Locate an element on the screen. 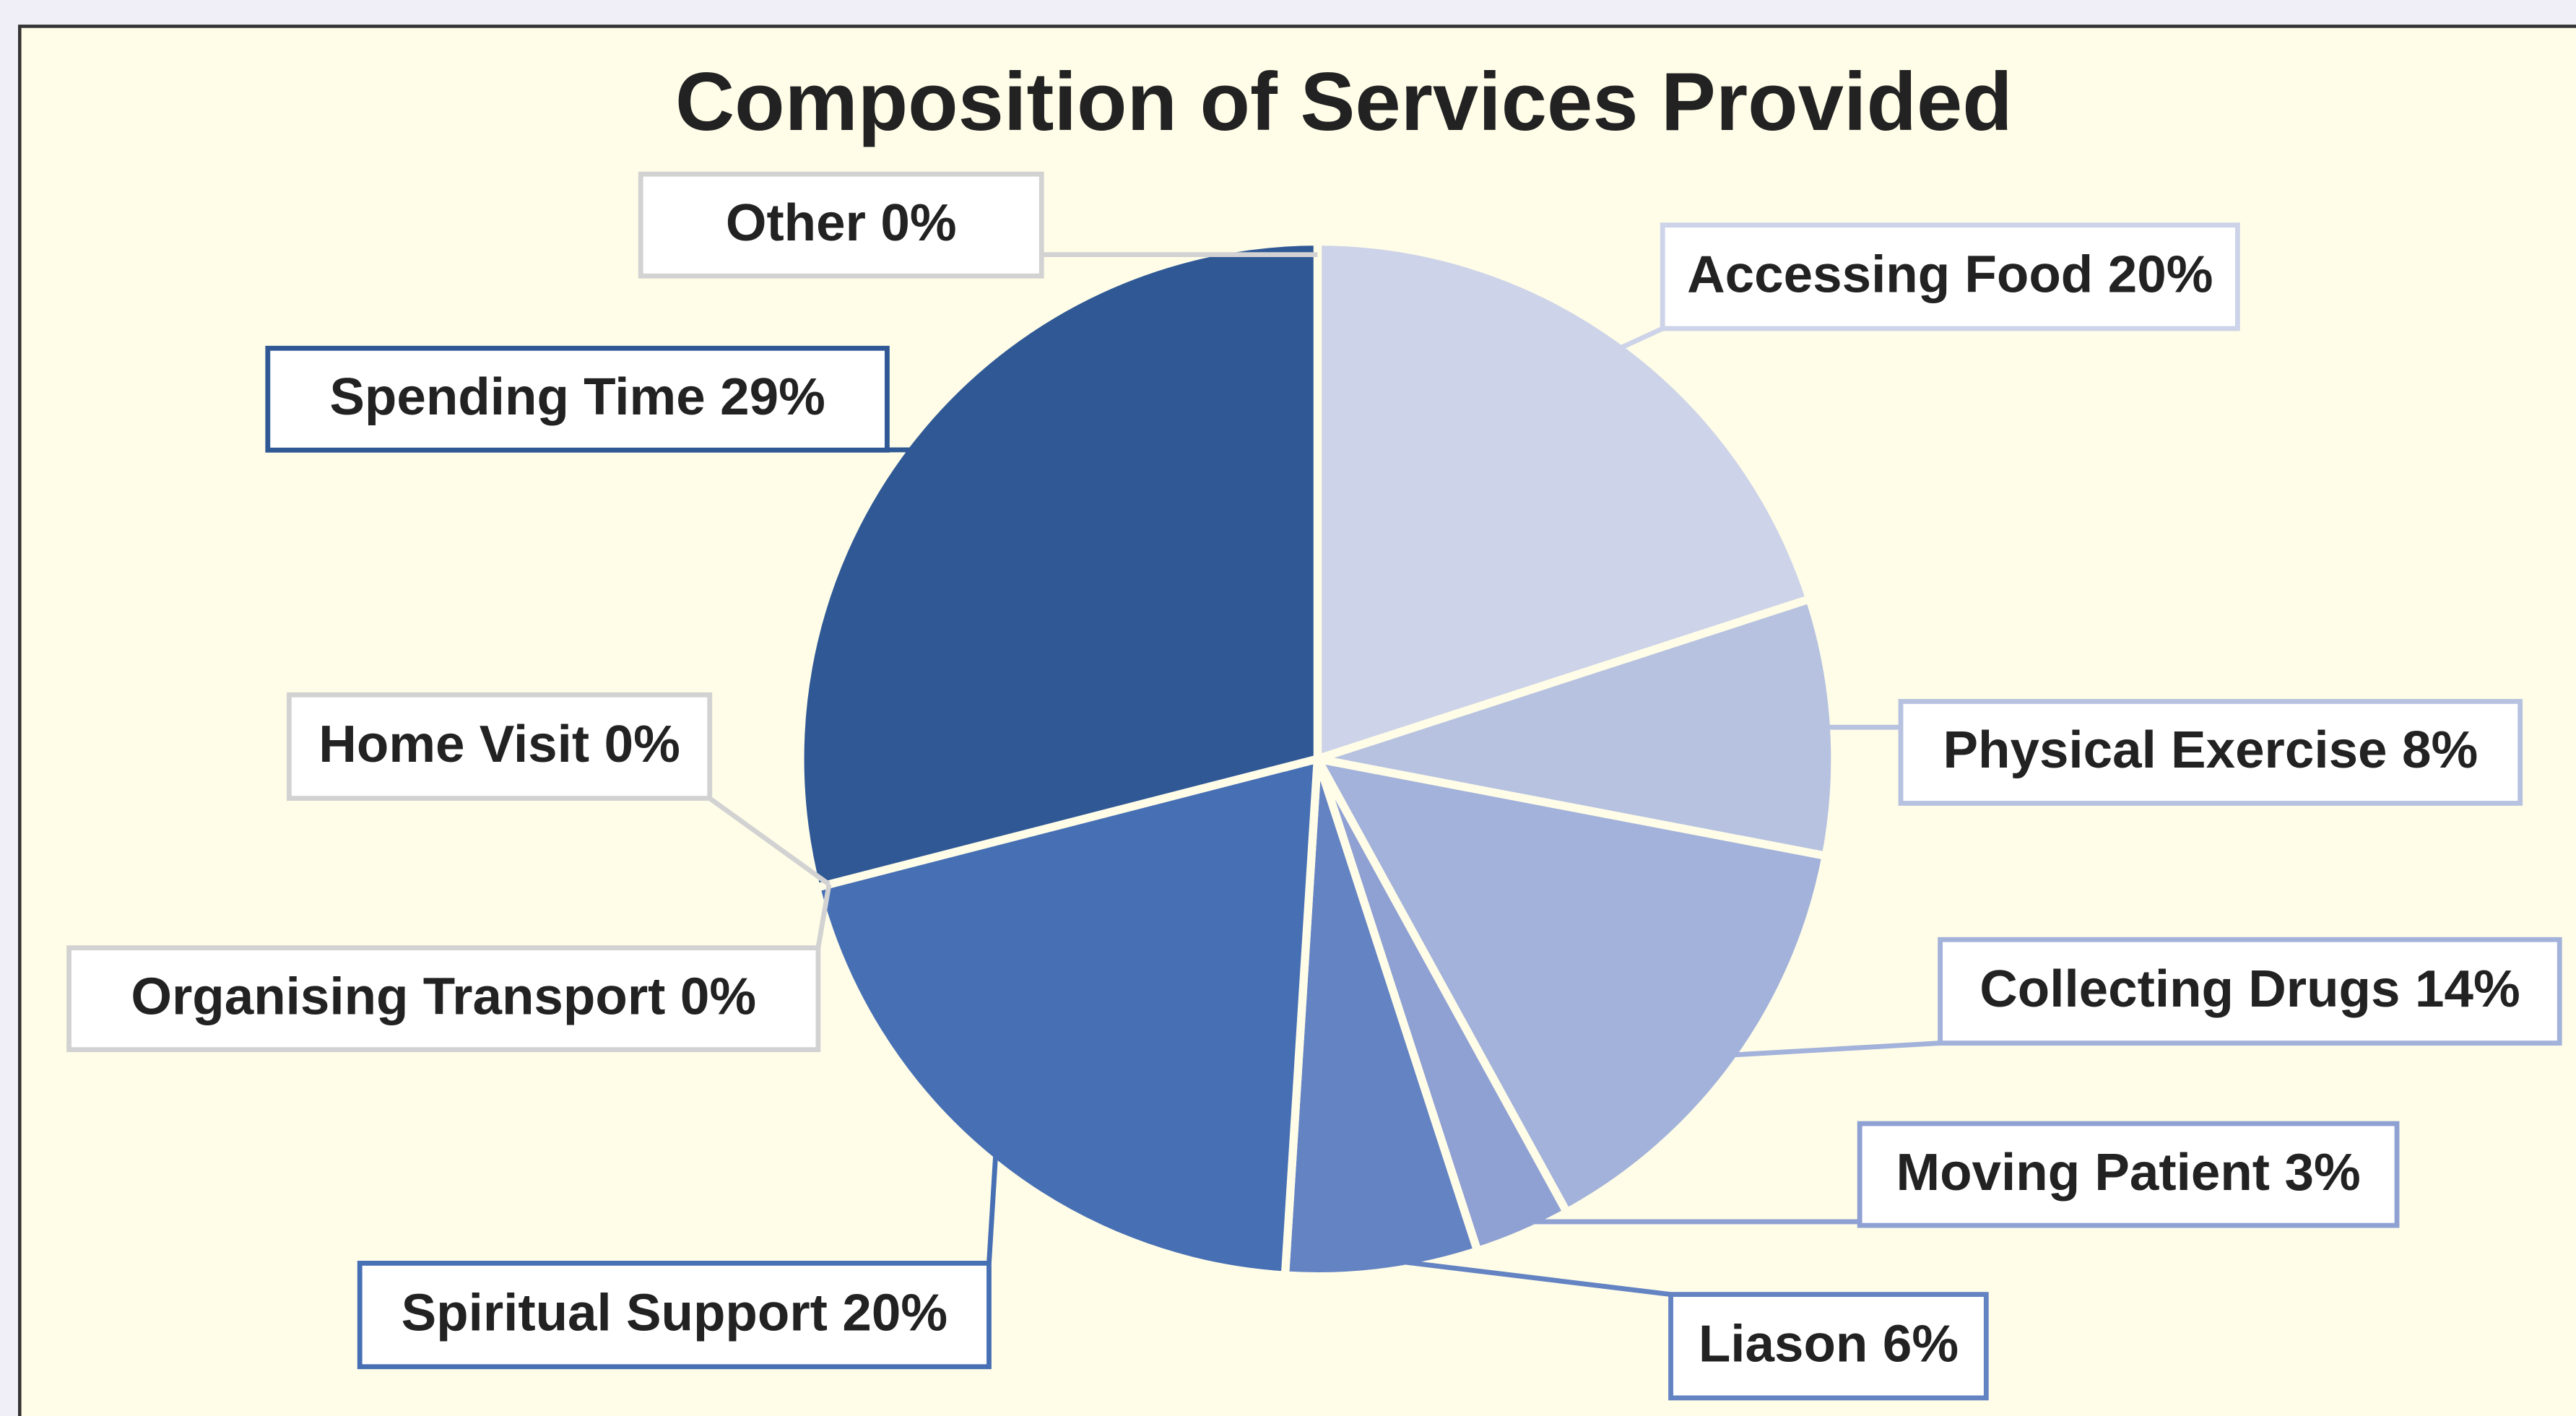 The height and width of the screenshot is (1416, 2576). category-name: Collecting Drugs is located at coordinates (2189, 989).